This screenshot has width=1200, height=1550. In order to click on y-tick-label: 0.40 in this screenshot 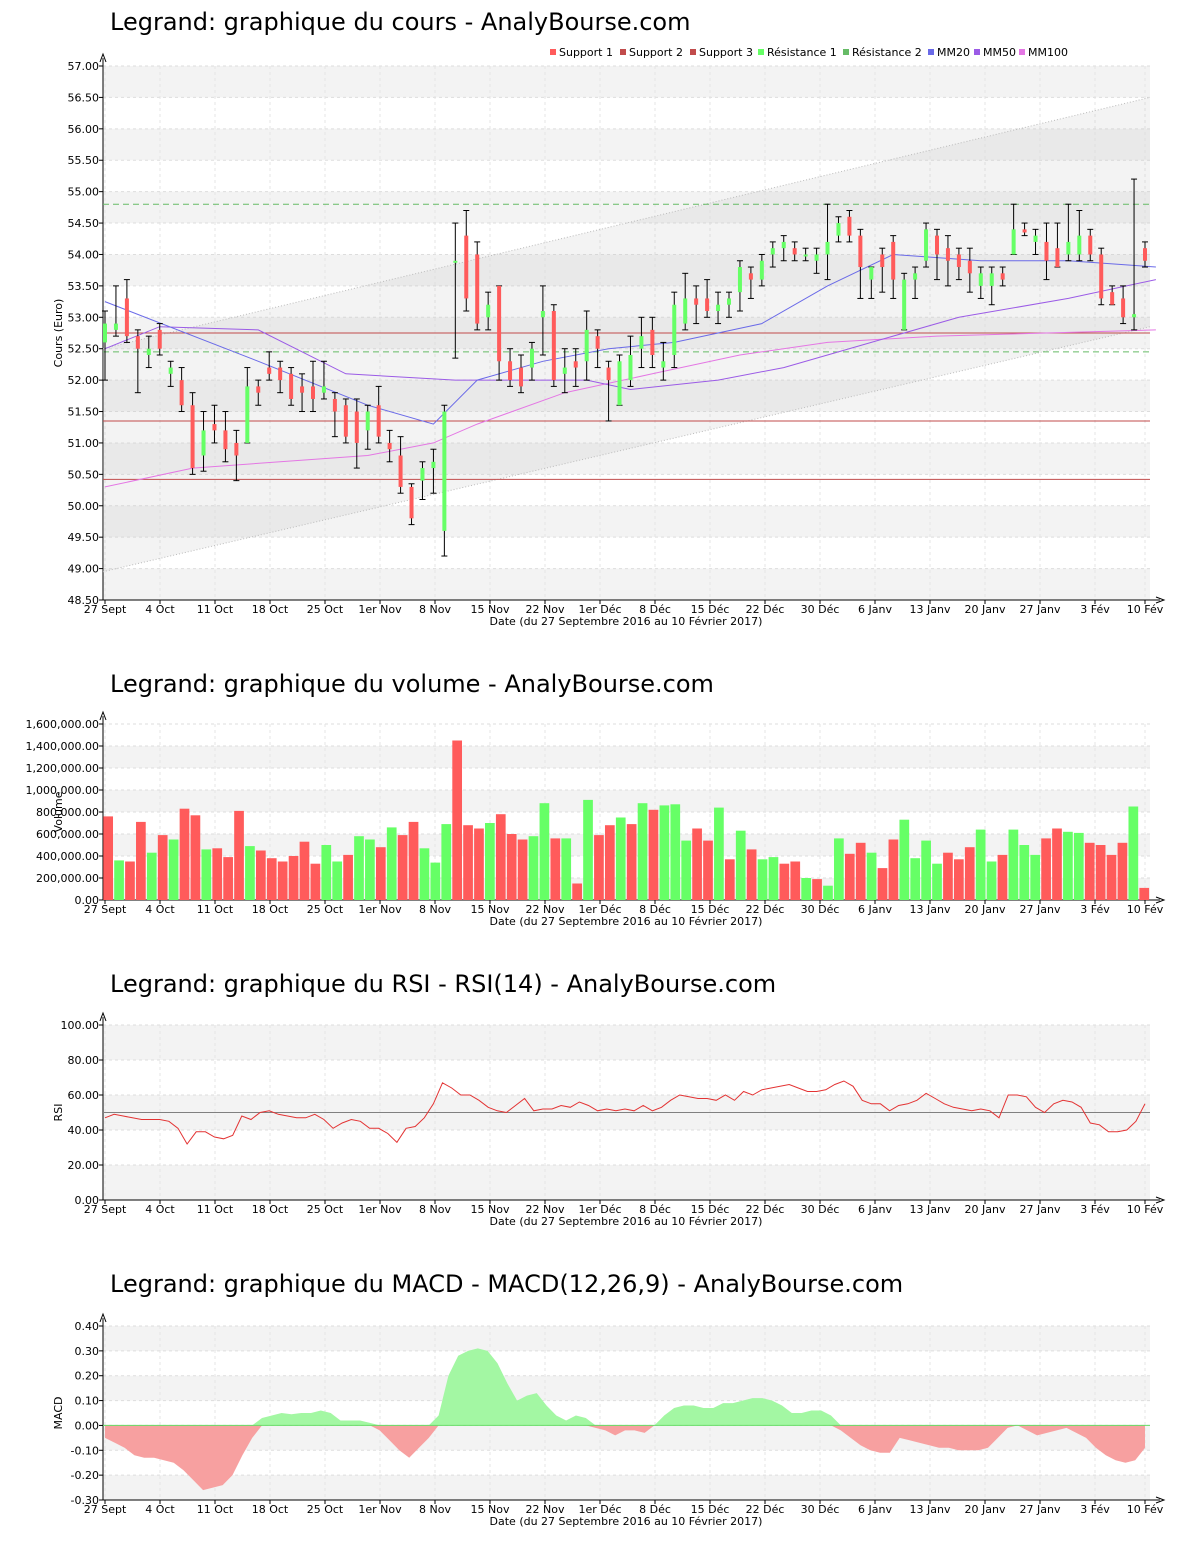, I will do `click(87, 1326)`.